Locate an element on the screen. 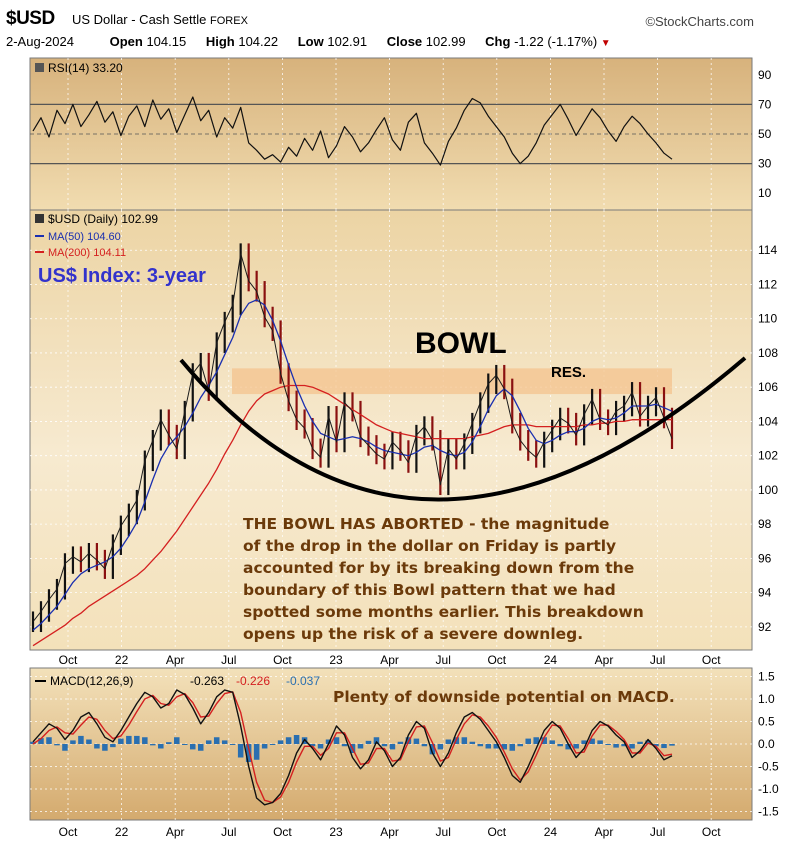 This screenshot has height=857, width=792. macd-hist-value: -0.037 is located at coordinates (303, 681).